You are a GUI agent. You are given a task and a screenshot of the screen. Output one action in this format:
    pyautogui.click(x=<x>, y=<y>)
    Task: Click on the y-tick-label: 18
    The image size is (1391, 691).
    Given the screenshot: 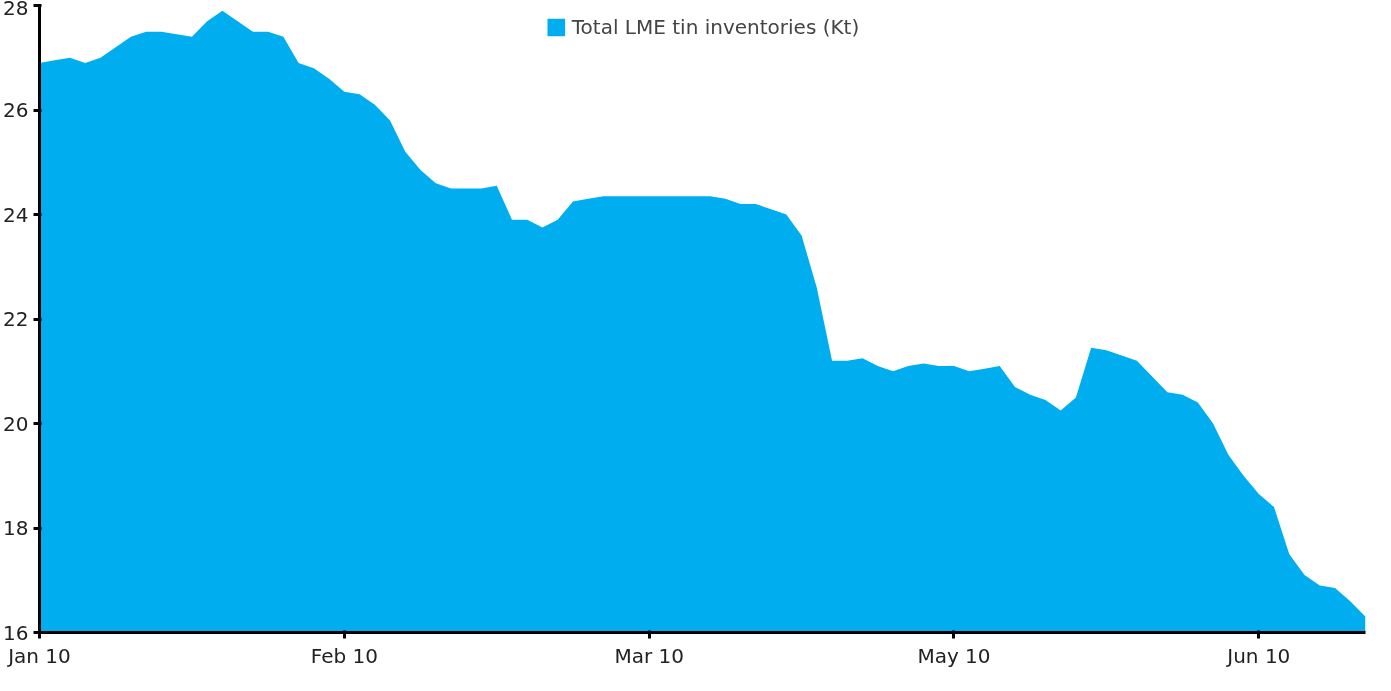 What is the action you would take?
    pyautogui.click(x=16, y=528)
    